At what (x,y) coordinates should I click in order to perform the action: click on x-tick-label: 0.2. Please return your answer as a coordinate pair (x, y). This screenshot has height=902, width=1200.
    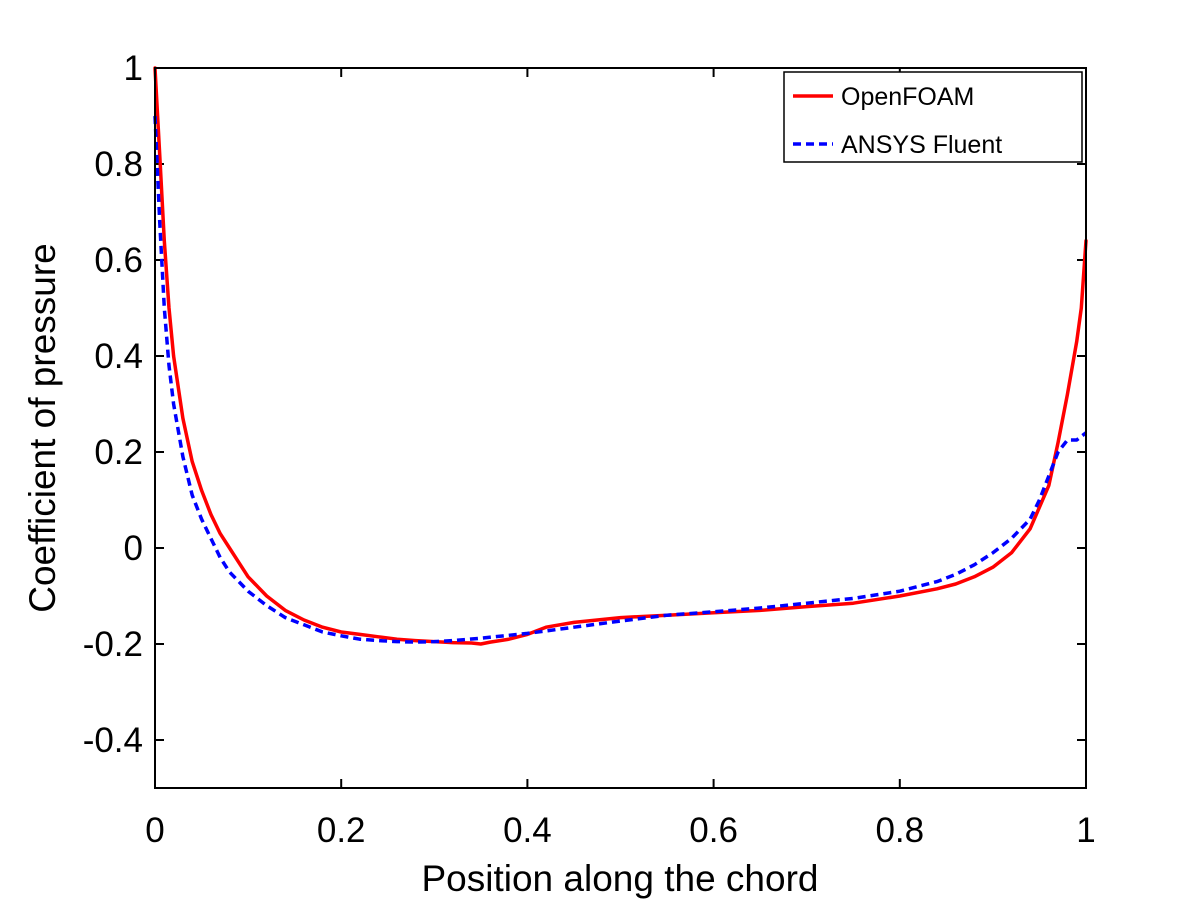
    Looking at the image, I should click on (341, 830).